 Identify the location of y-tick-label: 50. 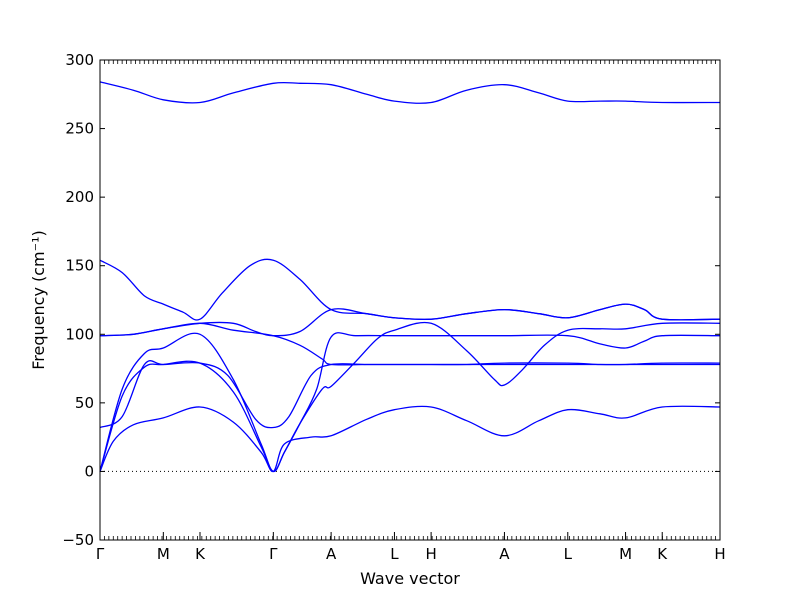
(84, 403).